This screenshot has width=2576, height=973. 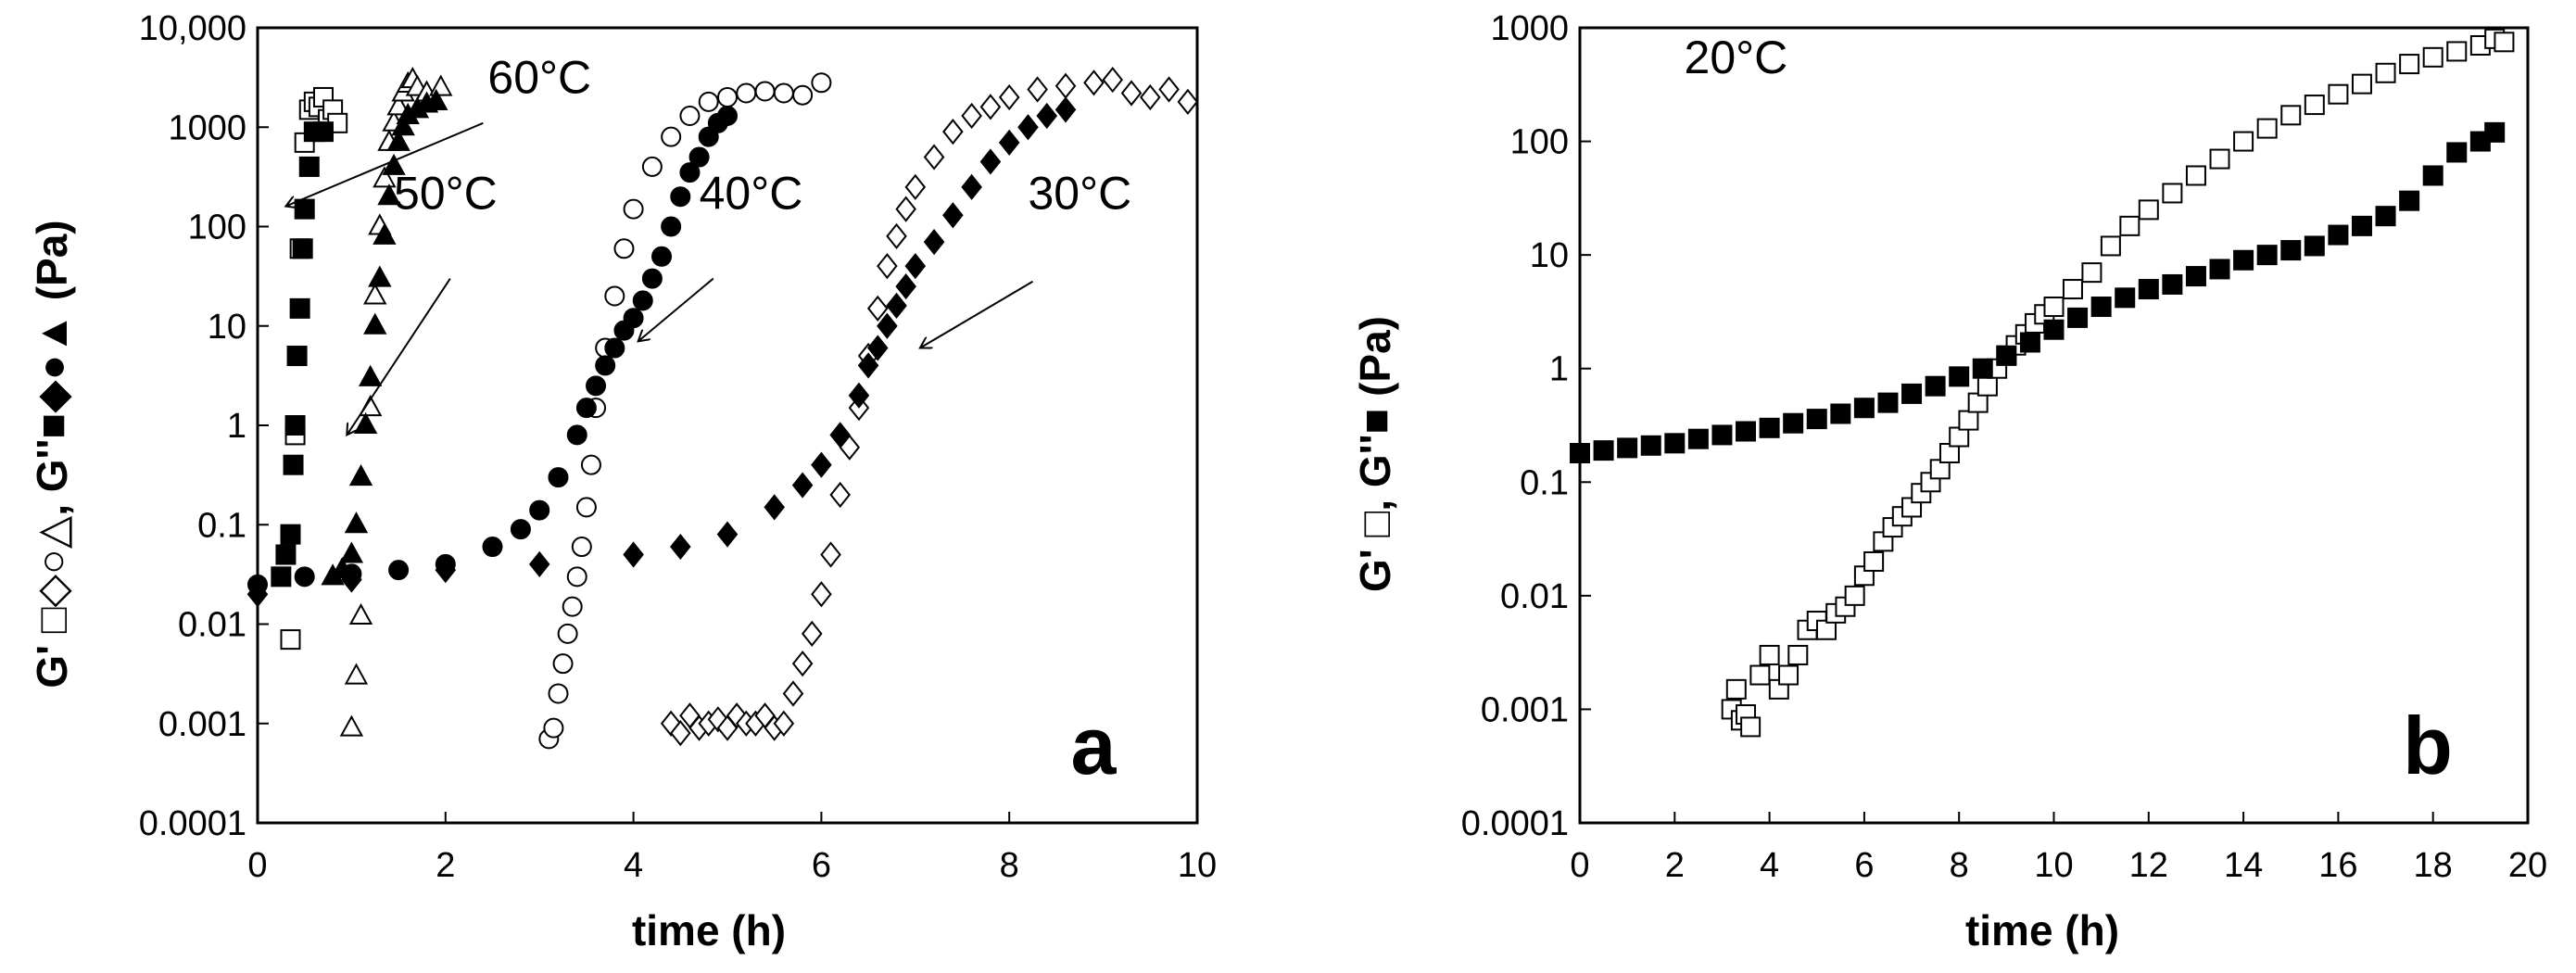 I want to click on panel-b-x-tick-label: 0, so click(x=1580, y=865).